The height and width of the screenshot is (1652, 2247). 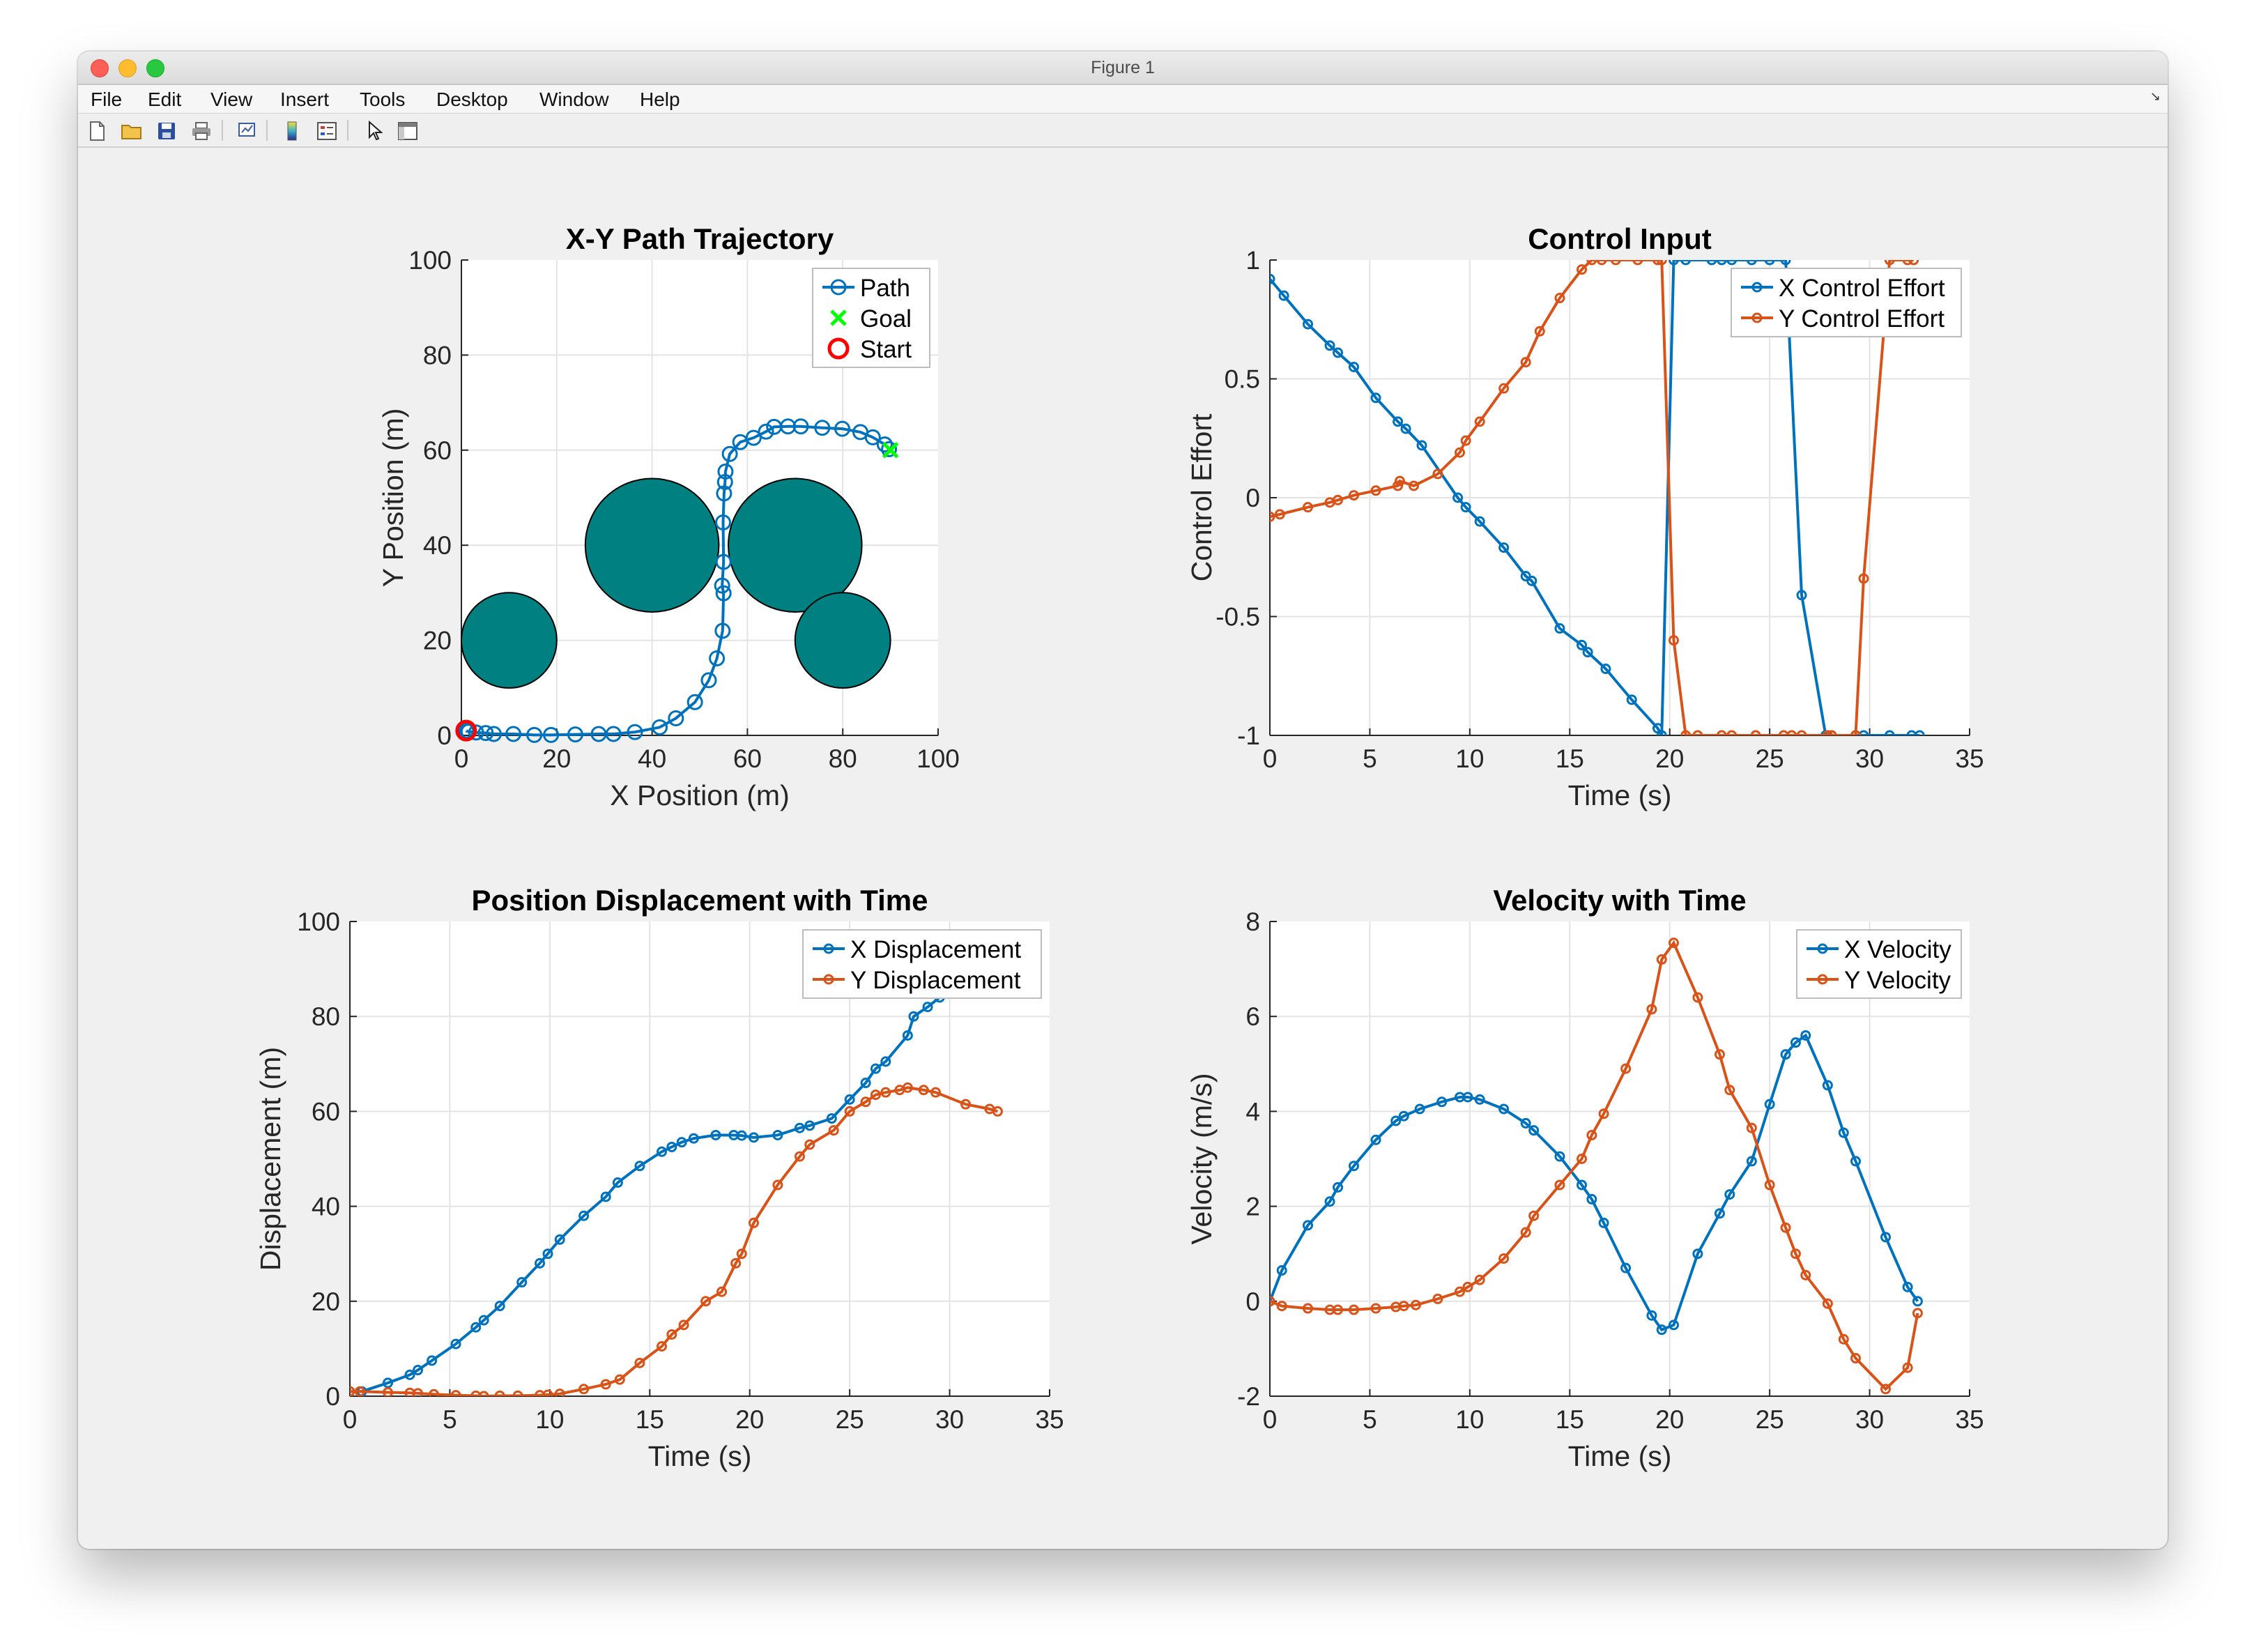 What do you see at coordinates (1270, 1419) in the screenshot?
I see `x-tick-label: 0` at bounding box center [1270, 1419].